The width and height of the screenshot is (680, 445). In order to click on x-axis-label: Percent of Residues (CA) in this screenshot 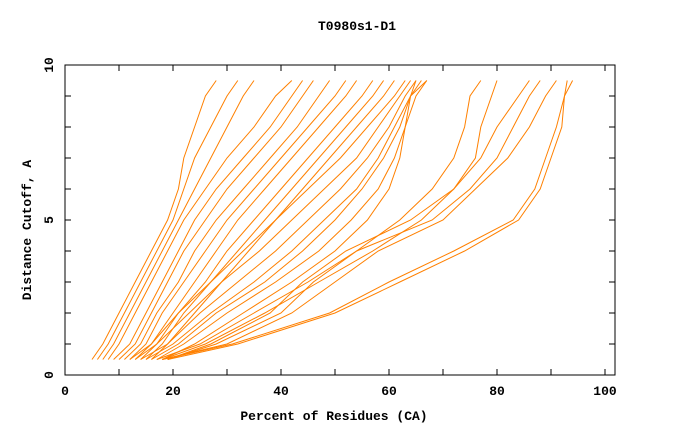, I will do `click(333, 416)`.